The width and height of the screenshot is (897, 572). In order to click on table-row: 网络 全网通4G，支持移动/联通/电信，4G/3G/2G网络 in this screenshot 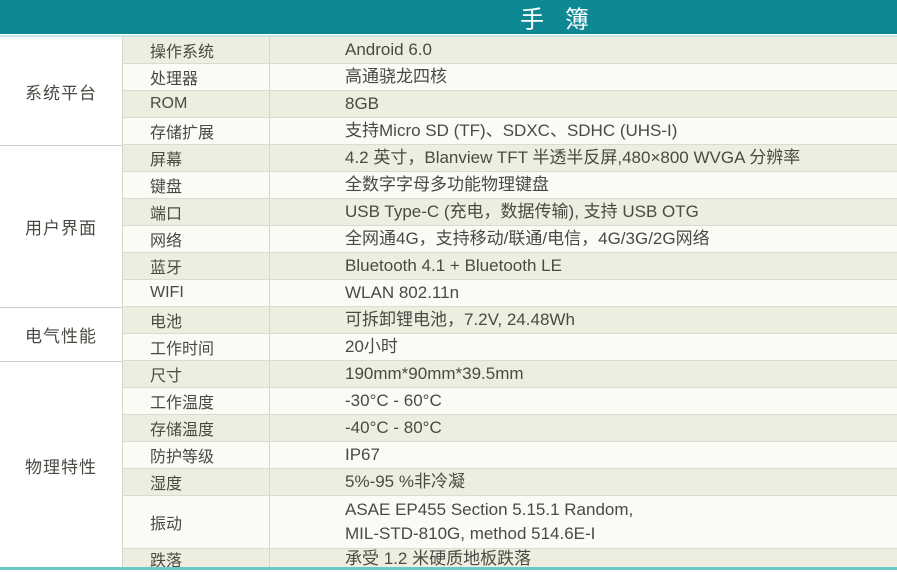, I will do `click(509, 239)`.